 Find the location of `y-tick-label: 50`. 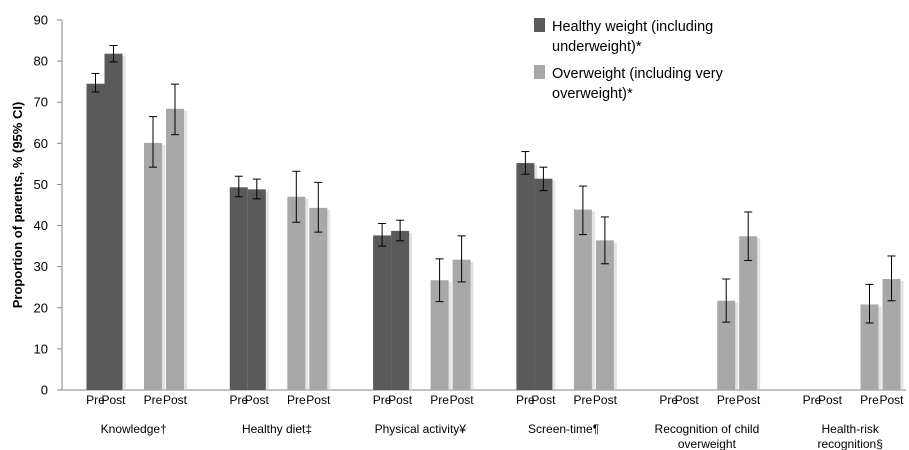

y-tick-label: 50 is located at coordinates (41, 184).